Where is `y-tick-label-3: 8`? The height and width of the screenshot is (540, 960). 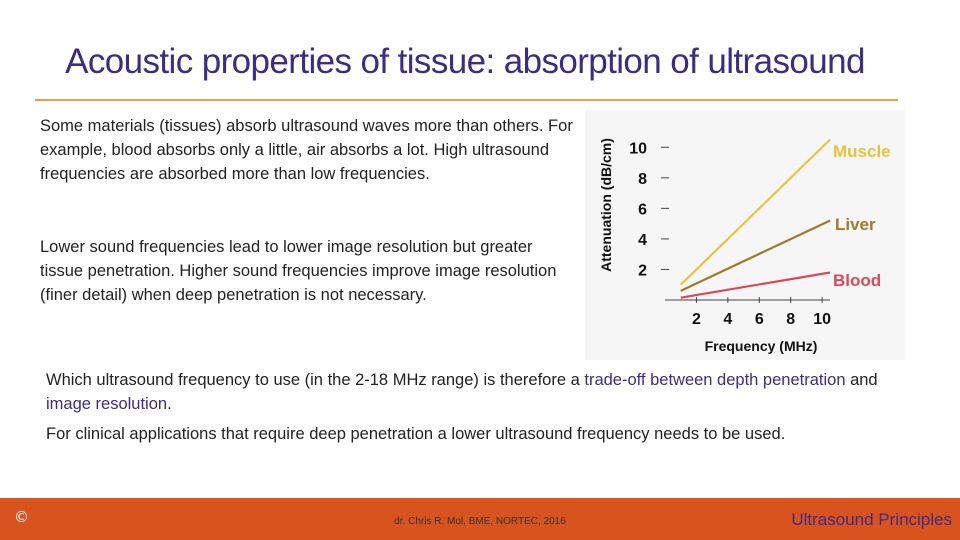
y-tick-label-3: 8 is located at coordinates (642, 179).